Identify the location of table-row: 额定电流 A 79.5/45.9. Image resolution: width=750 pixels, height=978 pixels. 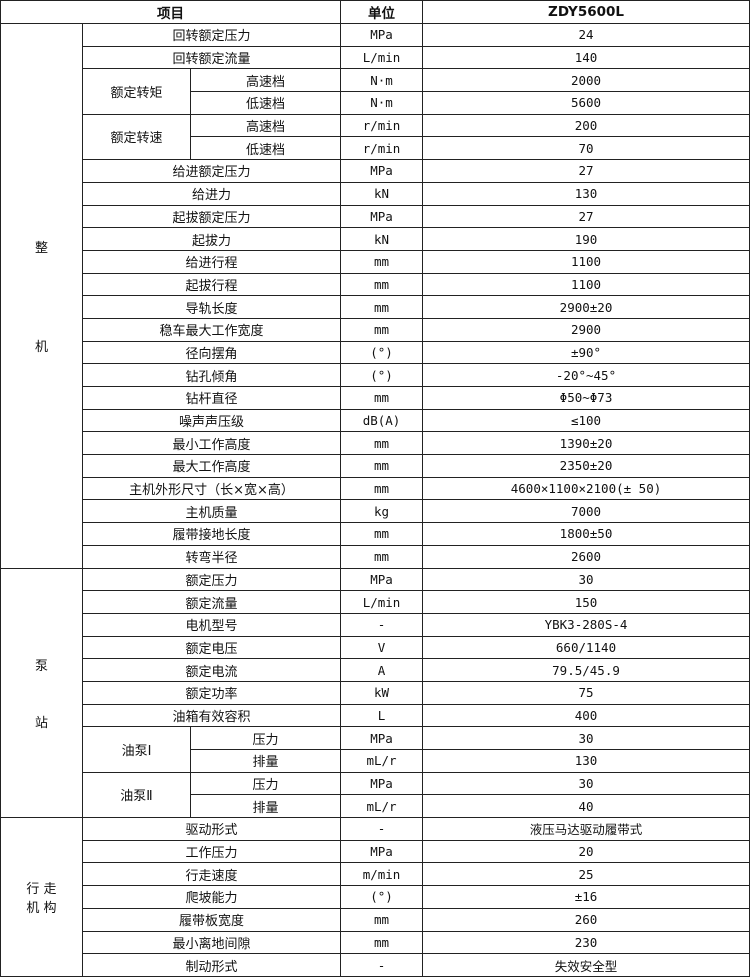
(375, 670).